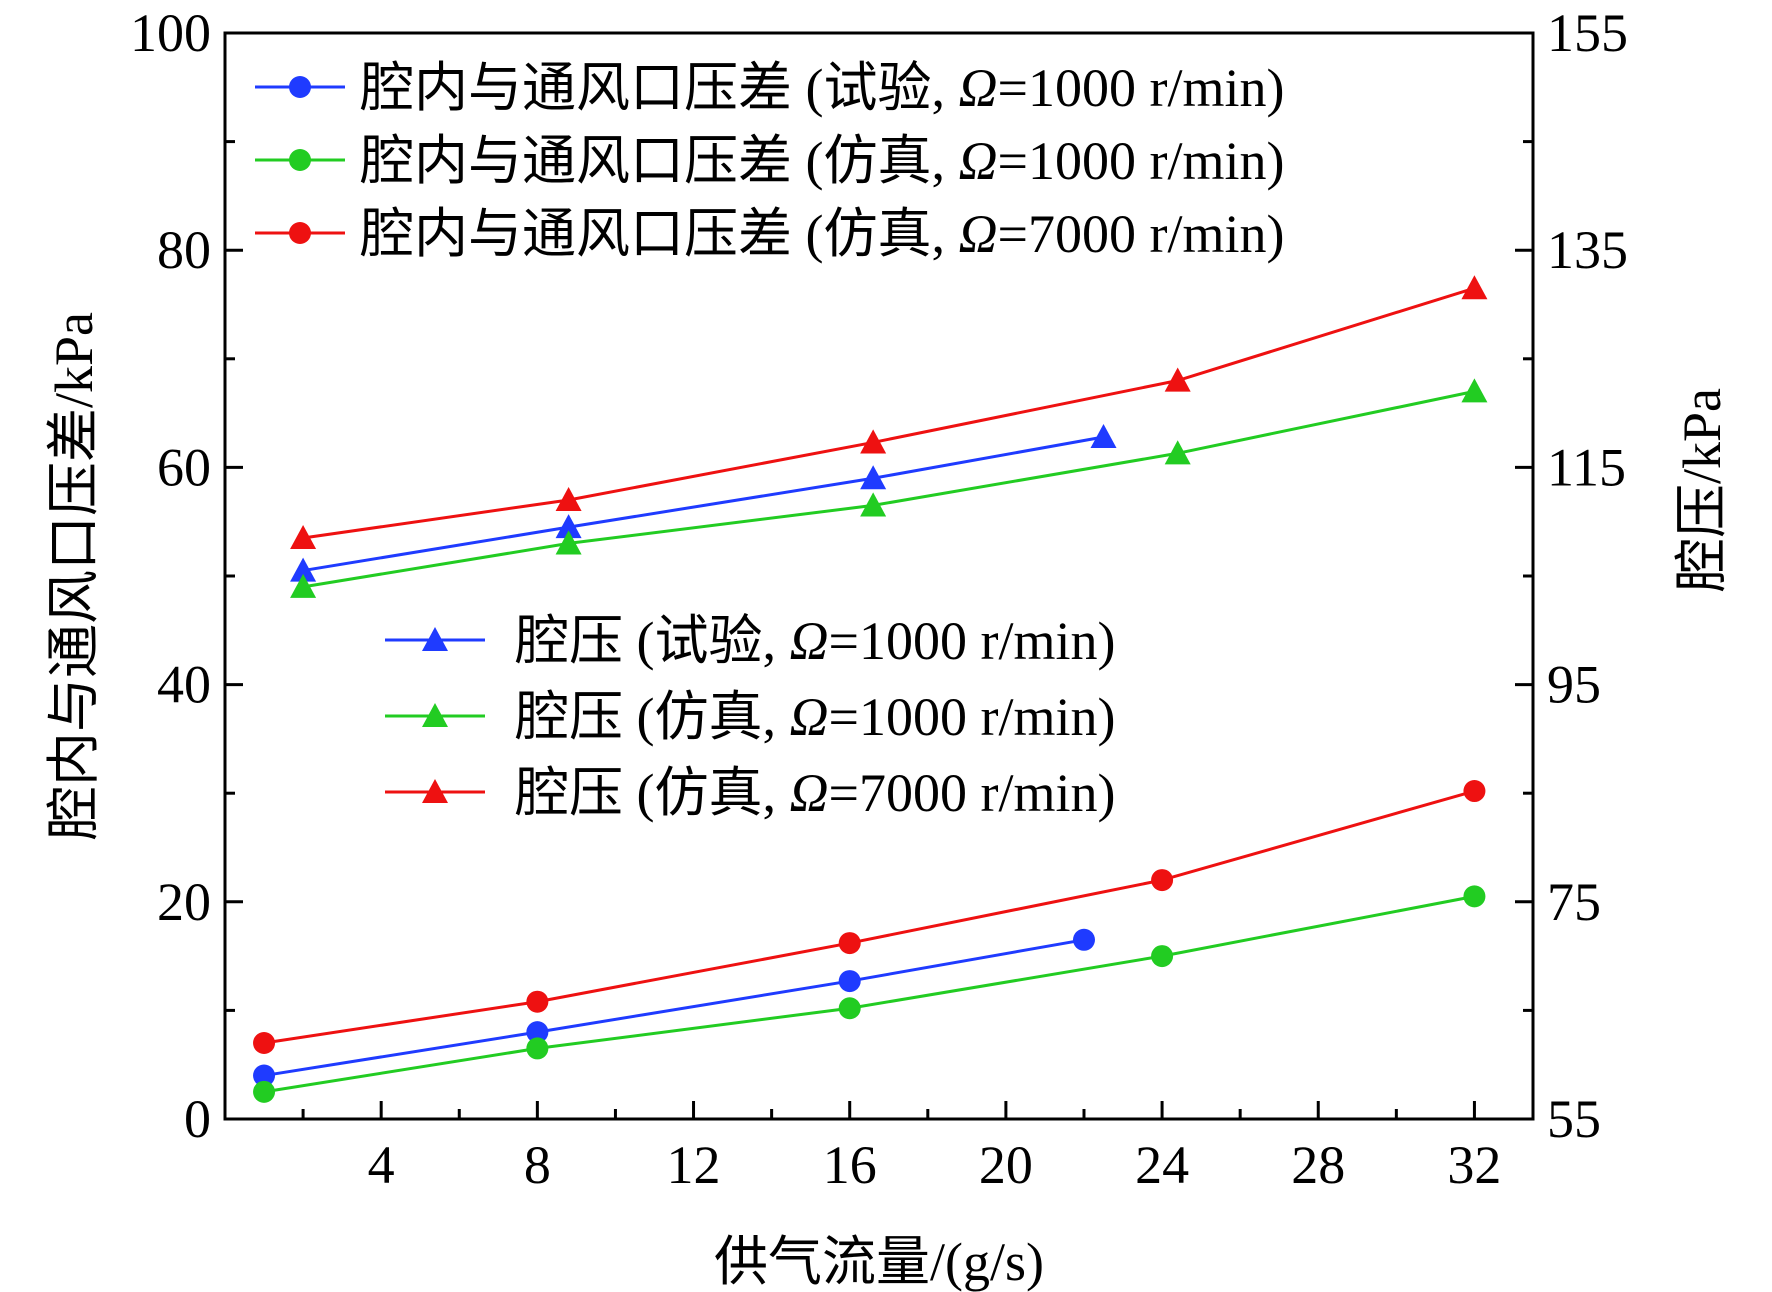  Describe the element at coordinates (184, 902) in the screenshot. I see `y-left-tick-label: 20` at that location.